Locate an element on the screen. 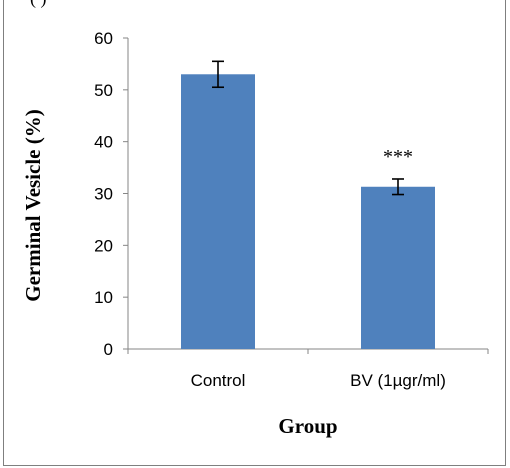  y-axis-ticks: 0 10 20 30 40 50 60 is located at coordinates (111, 194).